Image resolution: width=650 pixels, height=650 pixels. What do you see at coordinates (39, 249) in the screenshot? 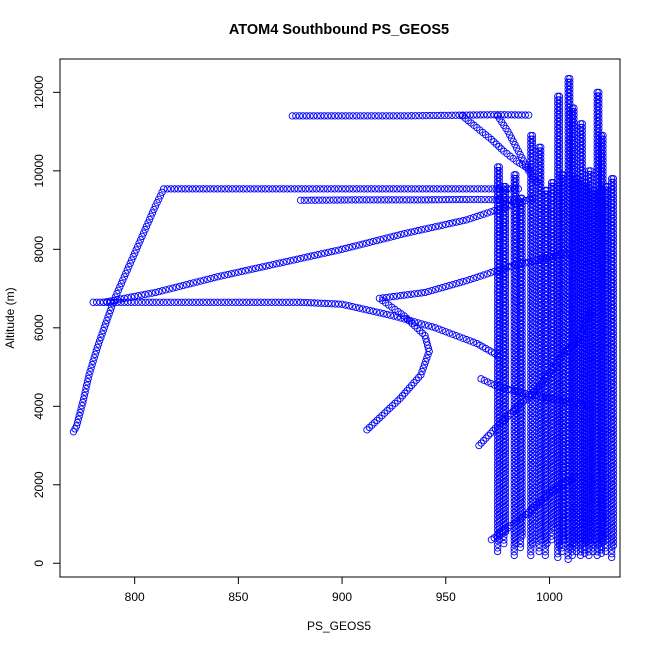
I see `y-tick-label: 8000` at bounding box center [39, 249].